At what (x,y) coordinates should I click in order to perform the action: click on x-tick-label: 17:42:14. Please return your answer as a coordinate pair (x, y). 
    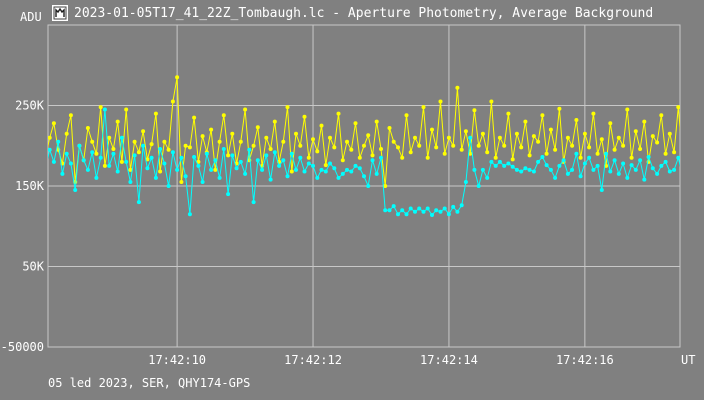
    Looking at the image, I should click on (449, 360).